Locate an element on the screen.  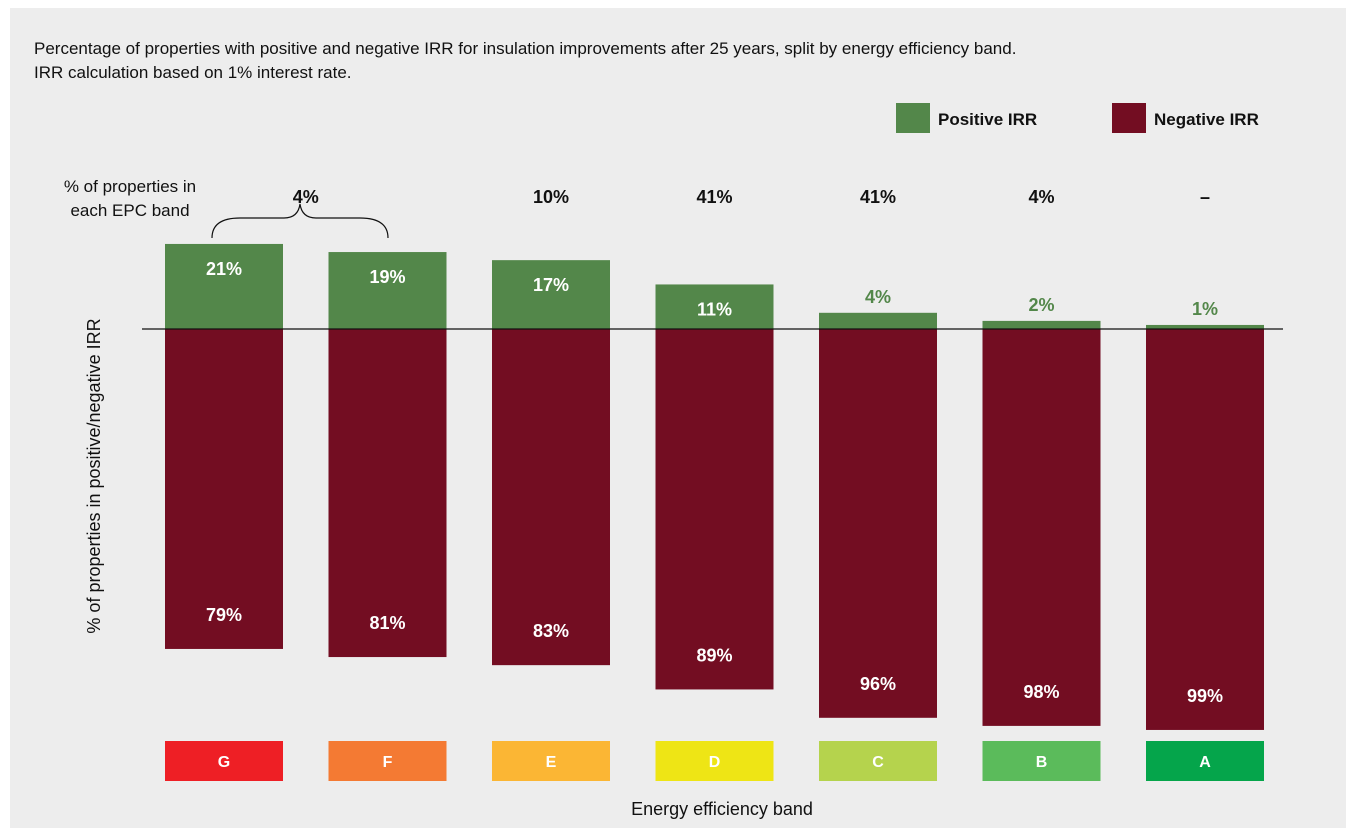
epc-share-labels: 4% 10% 41% 41% 4% – is located at coordinates (751, 197).